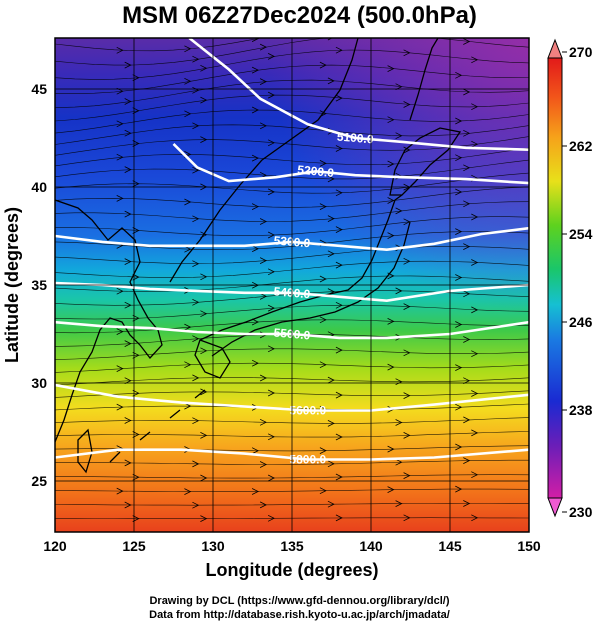 The image size is (599, 625). Describe the element at coordinates (39, 89) in the screenshot. I see `y-tick-45: 45` at that location.